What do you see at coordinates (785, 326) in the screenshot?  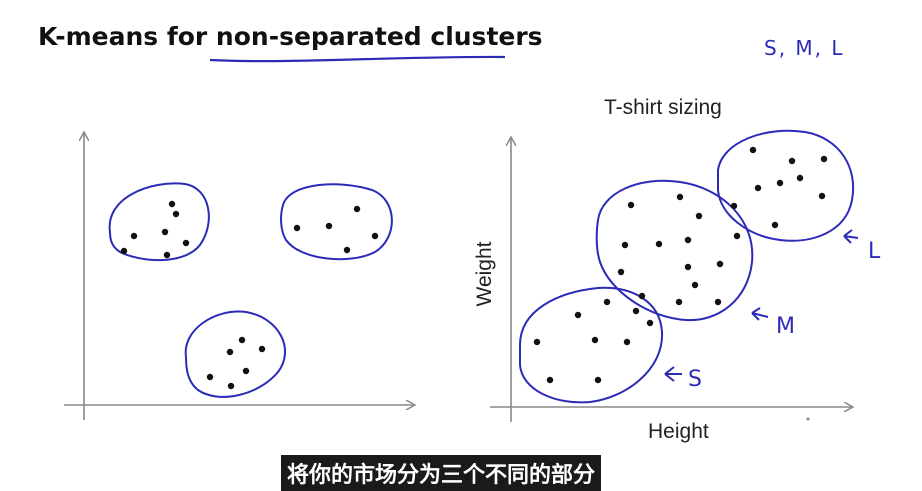 I see `cluster-label-m: M` at bounding box center [785, 326].